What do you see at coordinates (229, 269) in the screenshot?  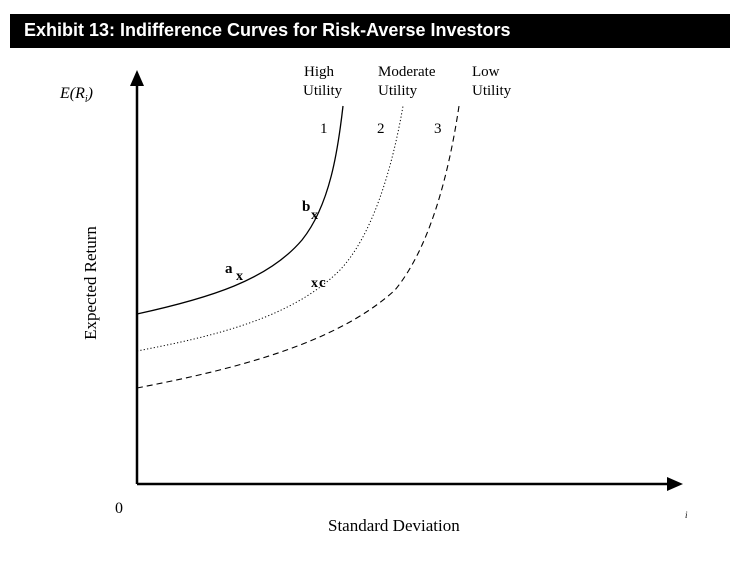 I see `point-a-letter: a` at bounding box center [229, 269].